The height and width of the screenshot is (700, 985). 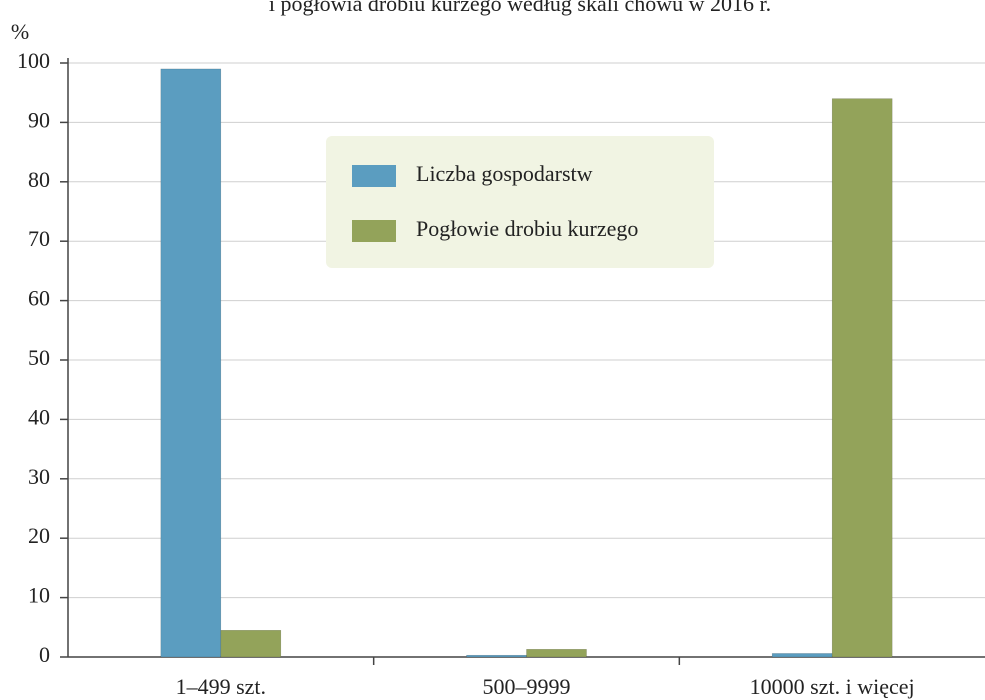 I want to click on y-tick-label: 40, so click(x=39, y=416).